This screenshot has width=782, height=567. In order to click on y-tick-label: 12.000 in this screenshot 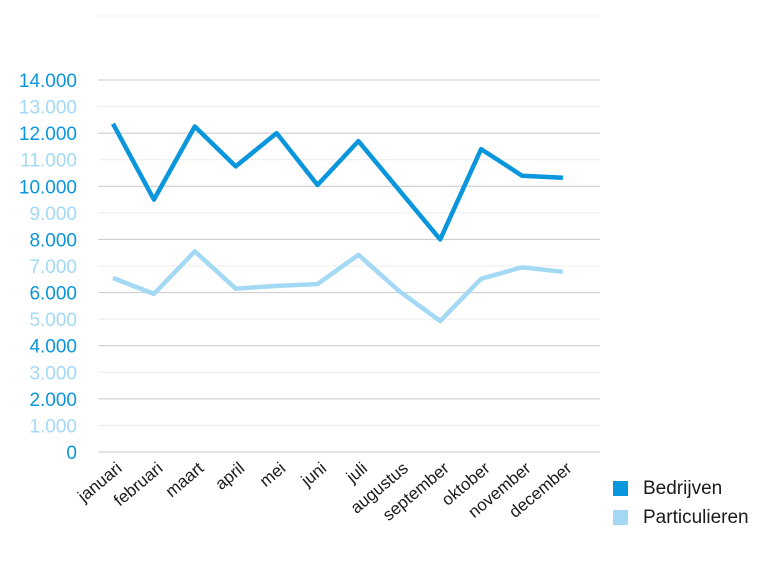, I will do `click(48, 134)`.